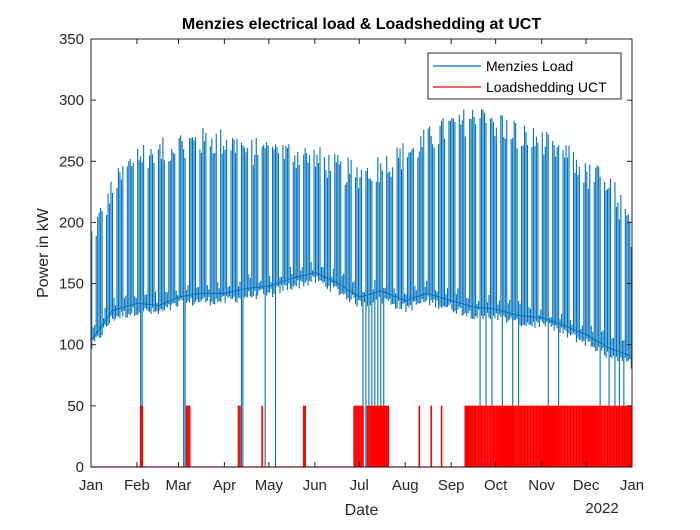 This screenshot has height=530, width=700. What do you see at coordinates (71, 284) in the screenshot?
I see `y-tick-label: 150` at bounding box center [71, 284].